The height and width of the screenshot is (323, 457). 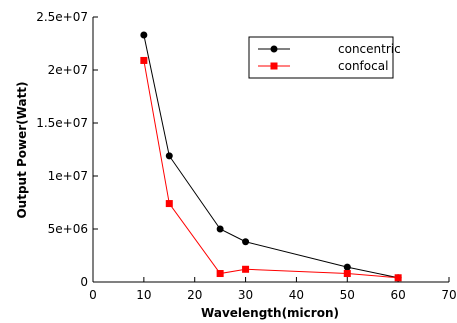 What do you see at coordinates (321, 57) in the screenshot?
I see `legend-box` at bounding box center [321, 57].